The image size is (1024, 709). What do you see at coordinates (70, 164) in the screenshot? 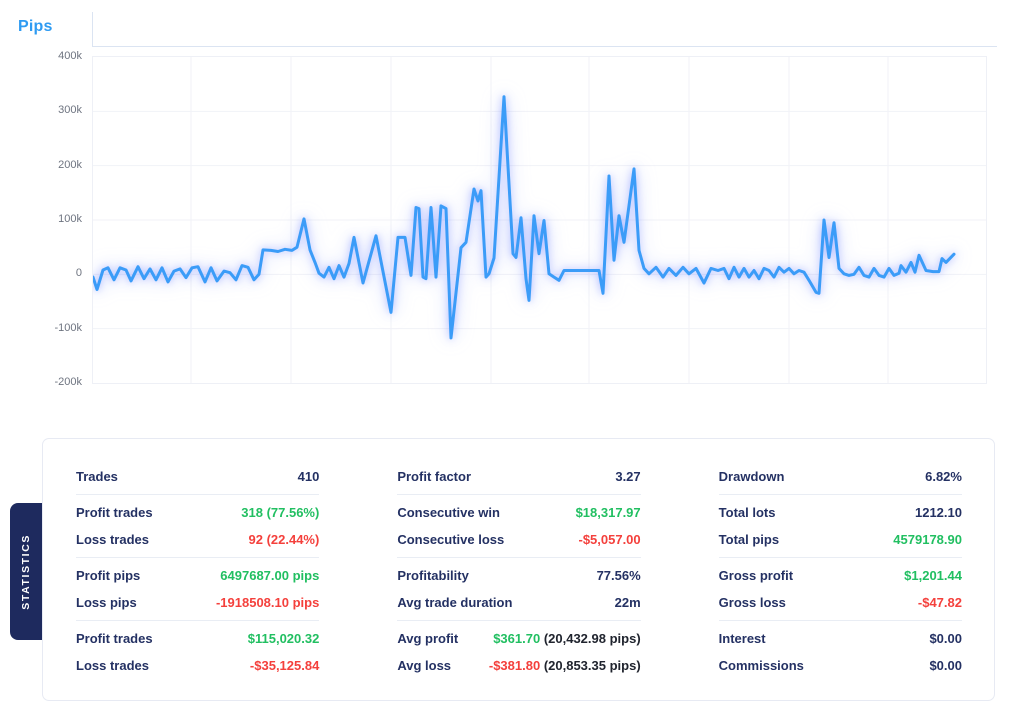
I see `y-axis-tick-label: 200k` at bounding box center [70, 164].